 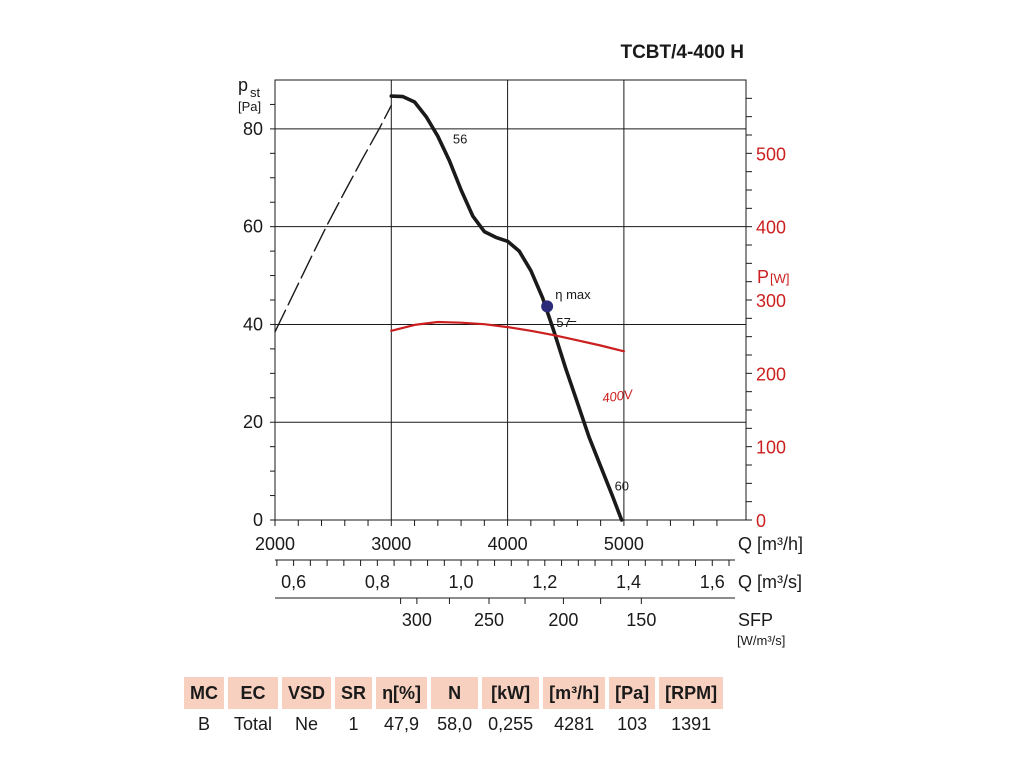 I want to click on left-axis-tick-label: 0, so click(x=258, y=520).